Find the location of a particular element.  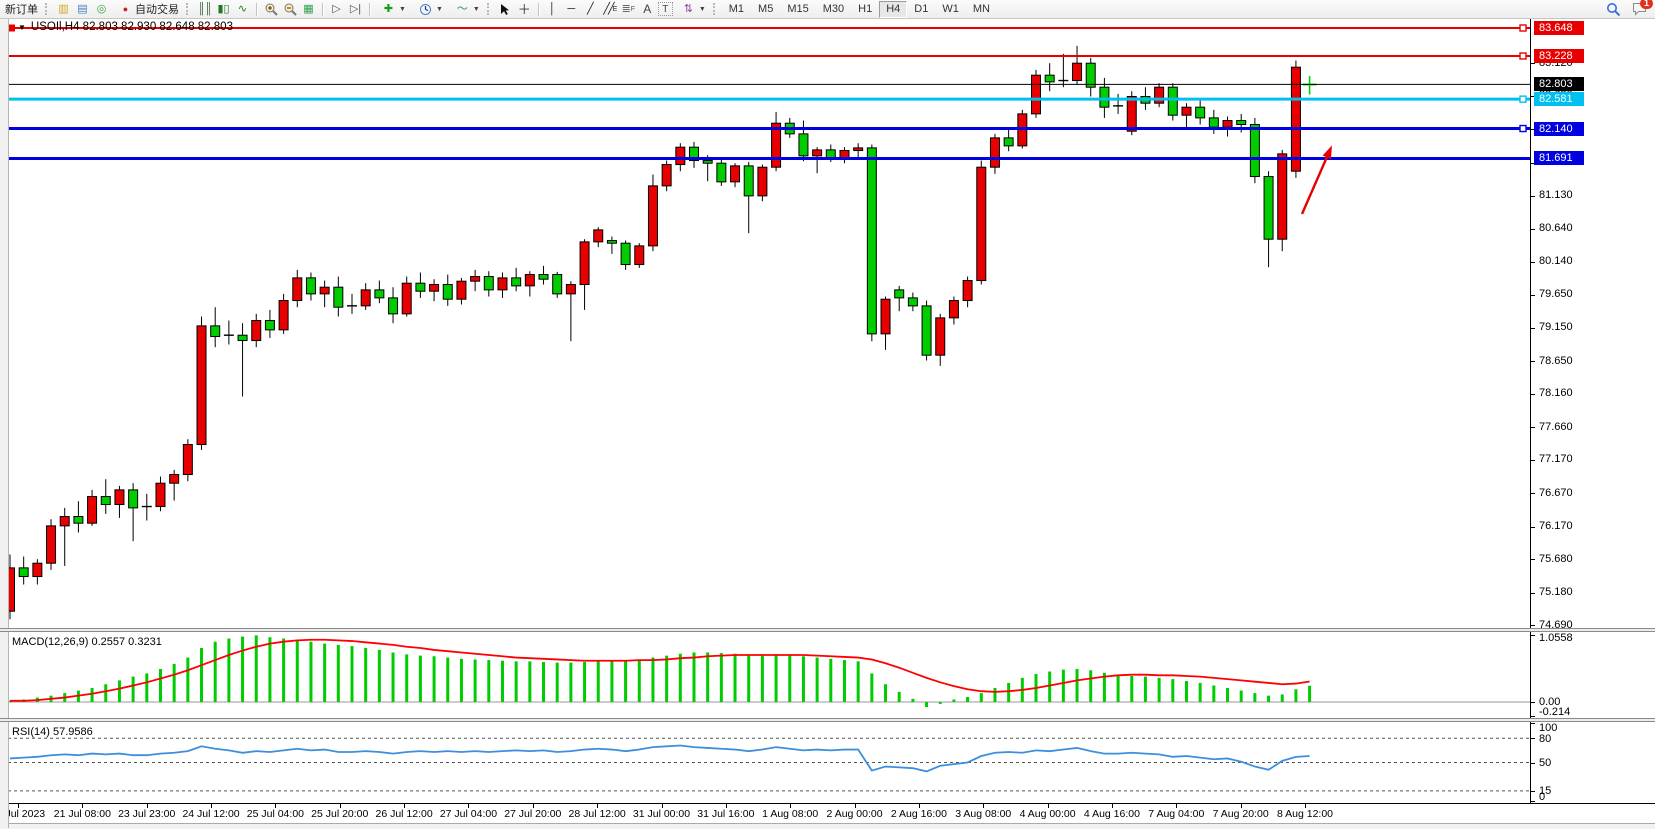

equidistant-channel-icon: ╱╱ E is located at coordinates (610, 8).